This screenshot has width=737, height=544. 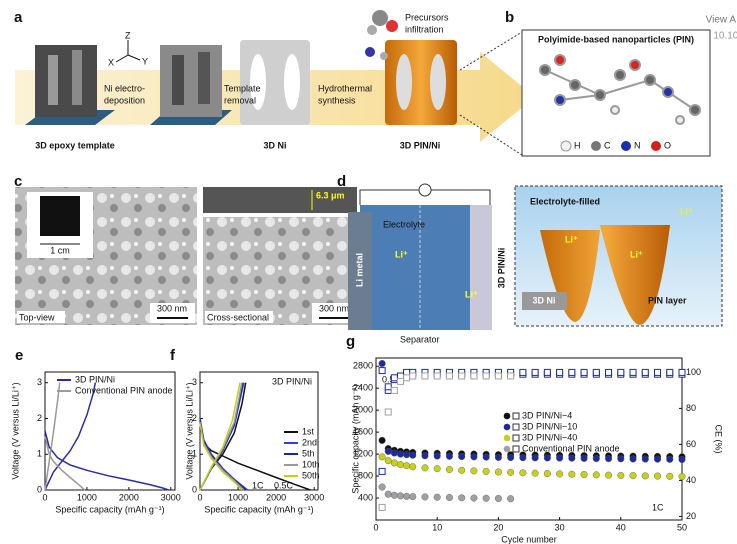 What do you see at coordinates (341, 181) in the screenshot?
I see `panel-label: d` at bounding box center [341, 181].